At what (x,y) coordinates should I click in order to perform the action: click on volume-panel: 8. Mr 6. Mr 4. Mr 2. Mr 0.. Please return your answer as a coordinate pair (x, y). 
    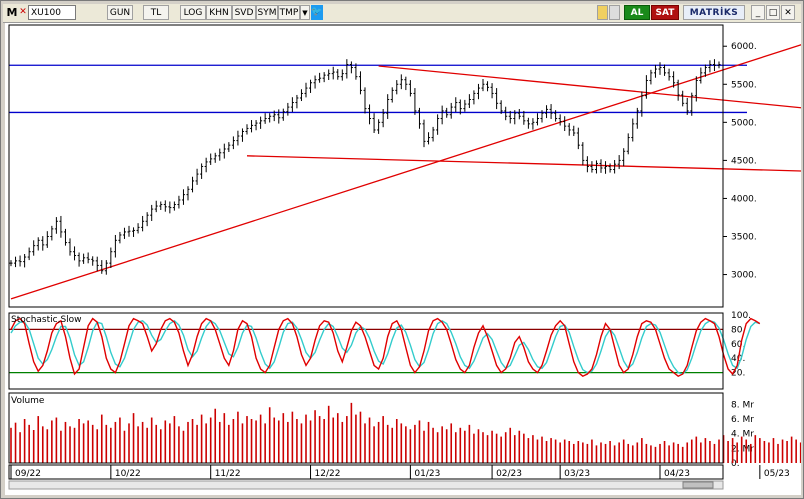
    Looking at the image, I should click on (406, 434).